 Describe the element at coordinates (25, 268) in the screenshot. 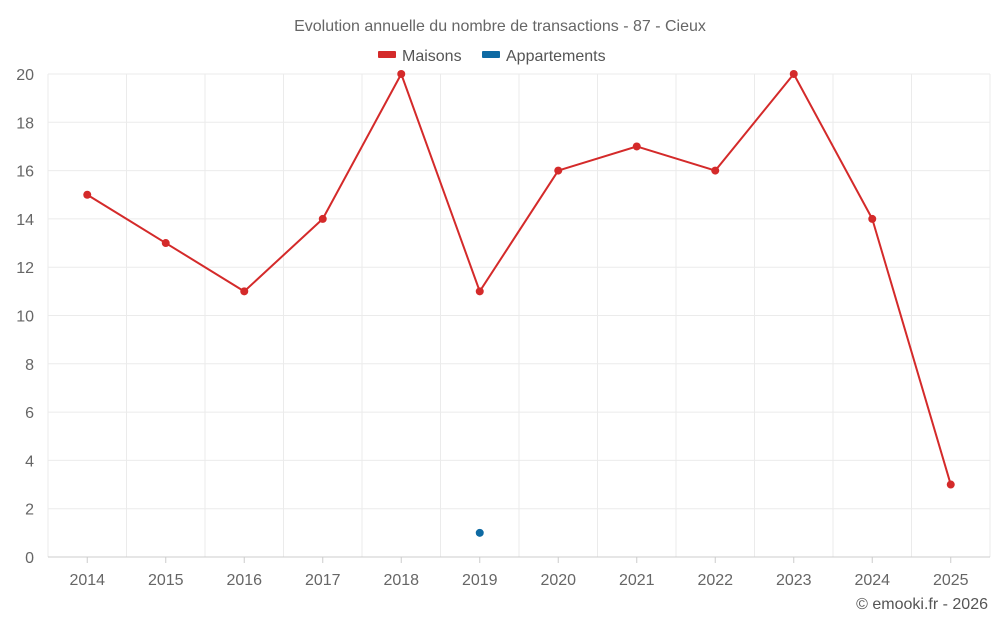

I see `y-tick-label: 12` at that location.